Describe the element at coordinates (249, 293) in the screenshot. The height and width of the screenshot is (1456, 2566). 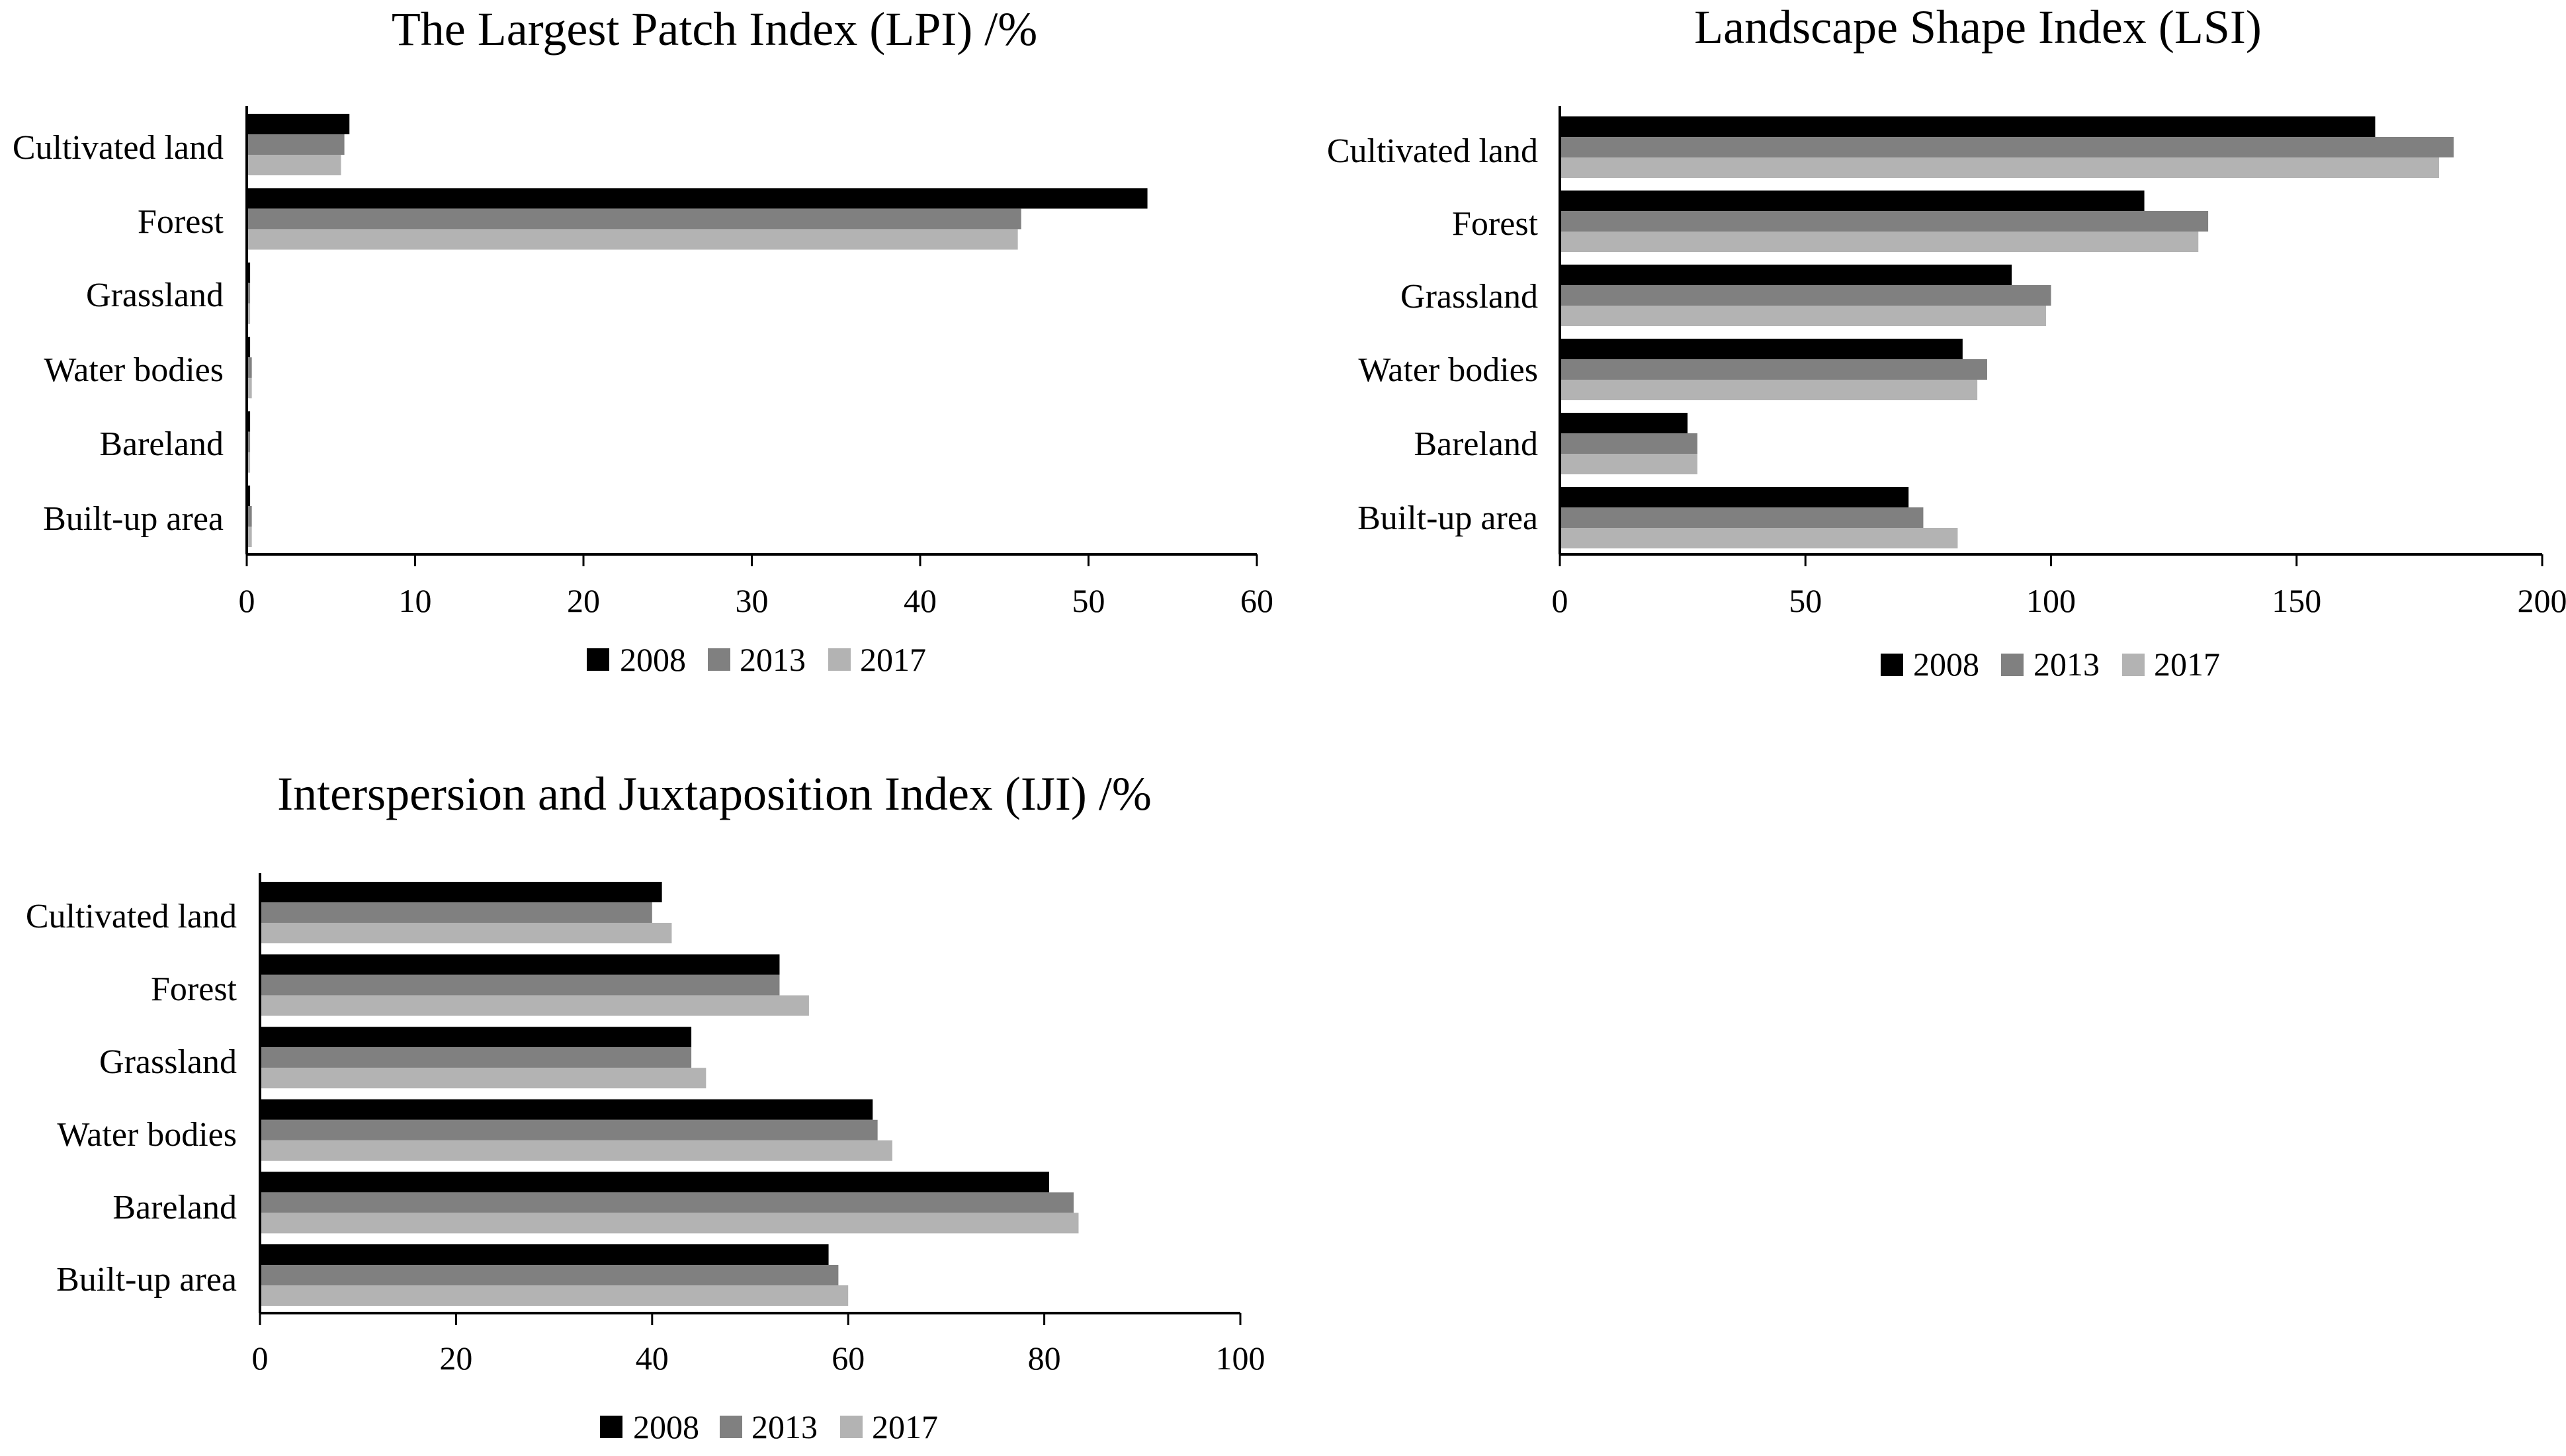
I see `bar-grassland-2013` at that location.